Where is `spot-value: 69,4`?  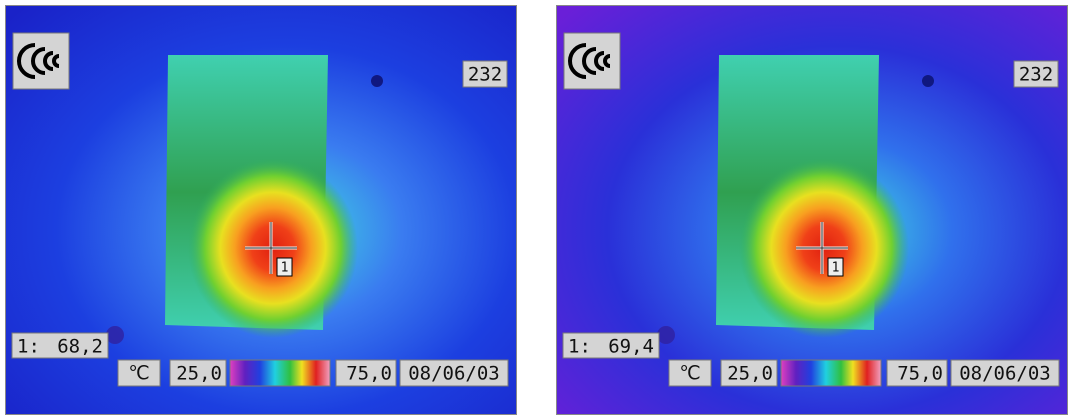 spot-value: 69,4 is located at coordinates (631, 347).